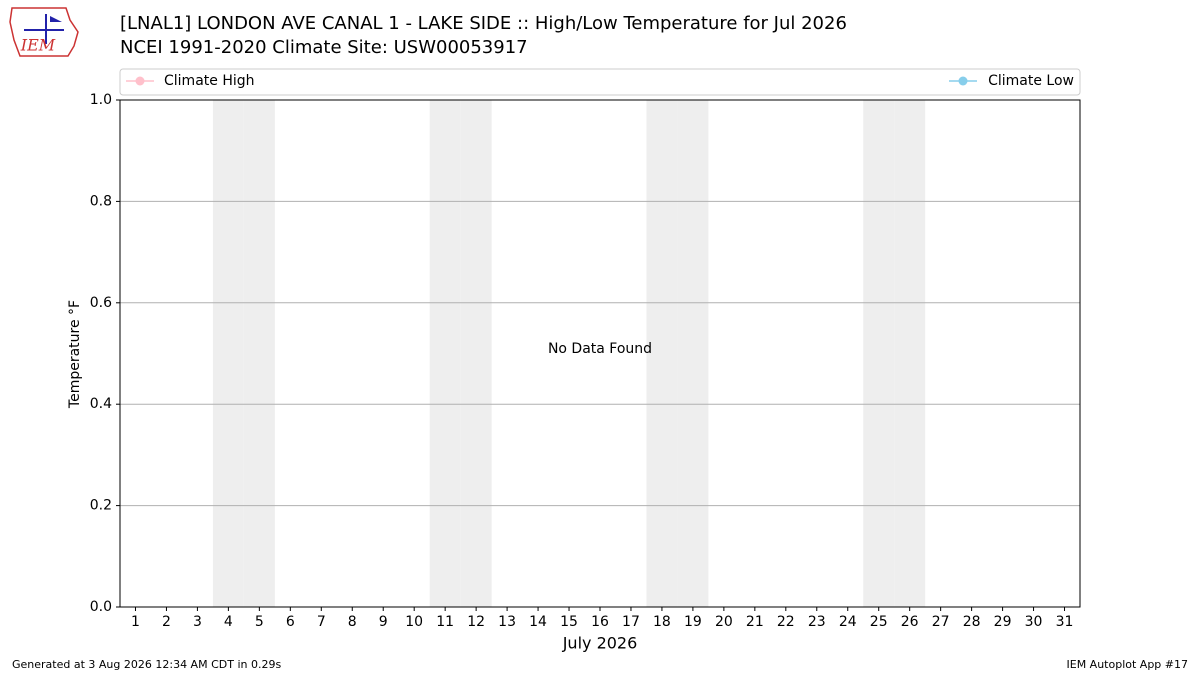  Describe the element at coordinates (755, 622) in the screenshot. I see `x-tick-label: 21` at that location.